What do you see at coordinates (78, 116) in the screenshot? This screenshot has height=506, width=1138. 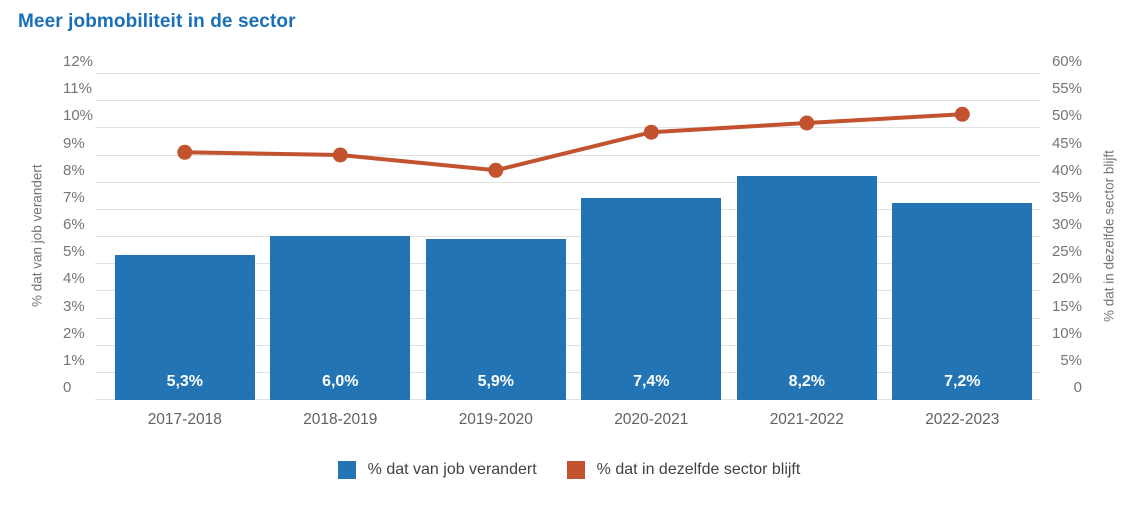 I see `y-axis-tick-left: 10%` at bounding box center [78, 116].